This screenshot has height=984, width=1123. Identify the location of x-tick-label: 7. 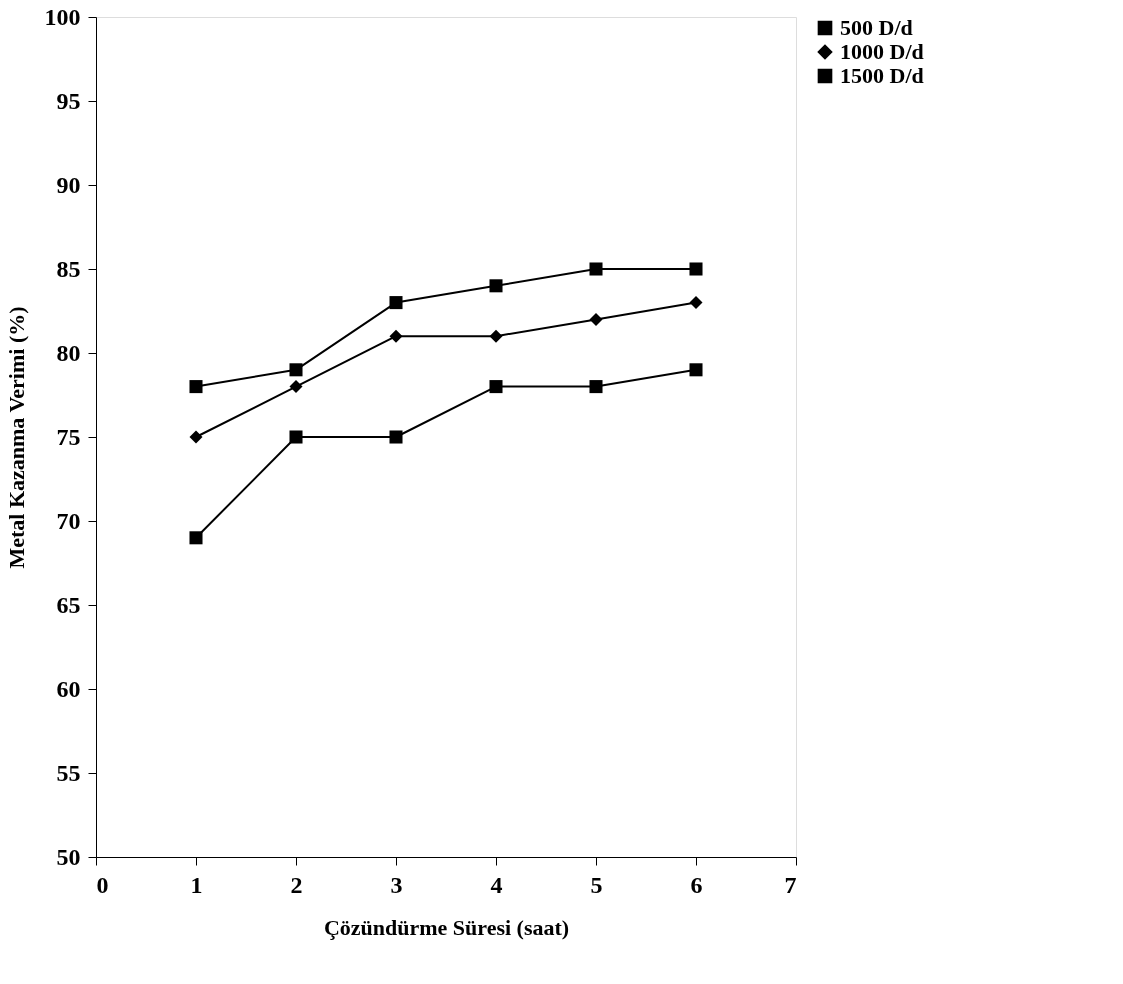
(790, 884).